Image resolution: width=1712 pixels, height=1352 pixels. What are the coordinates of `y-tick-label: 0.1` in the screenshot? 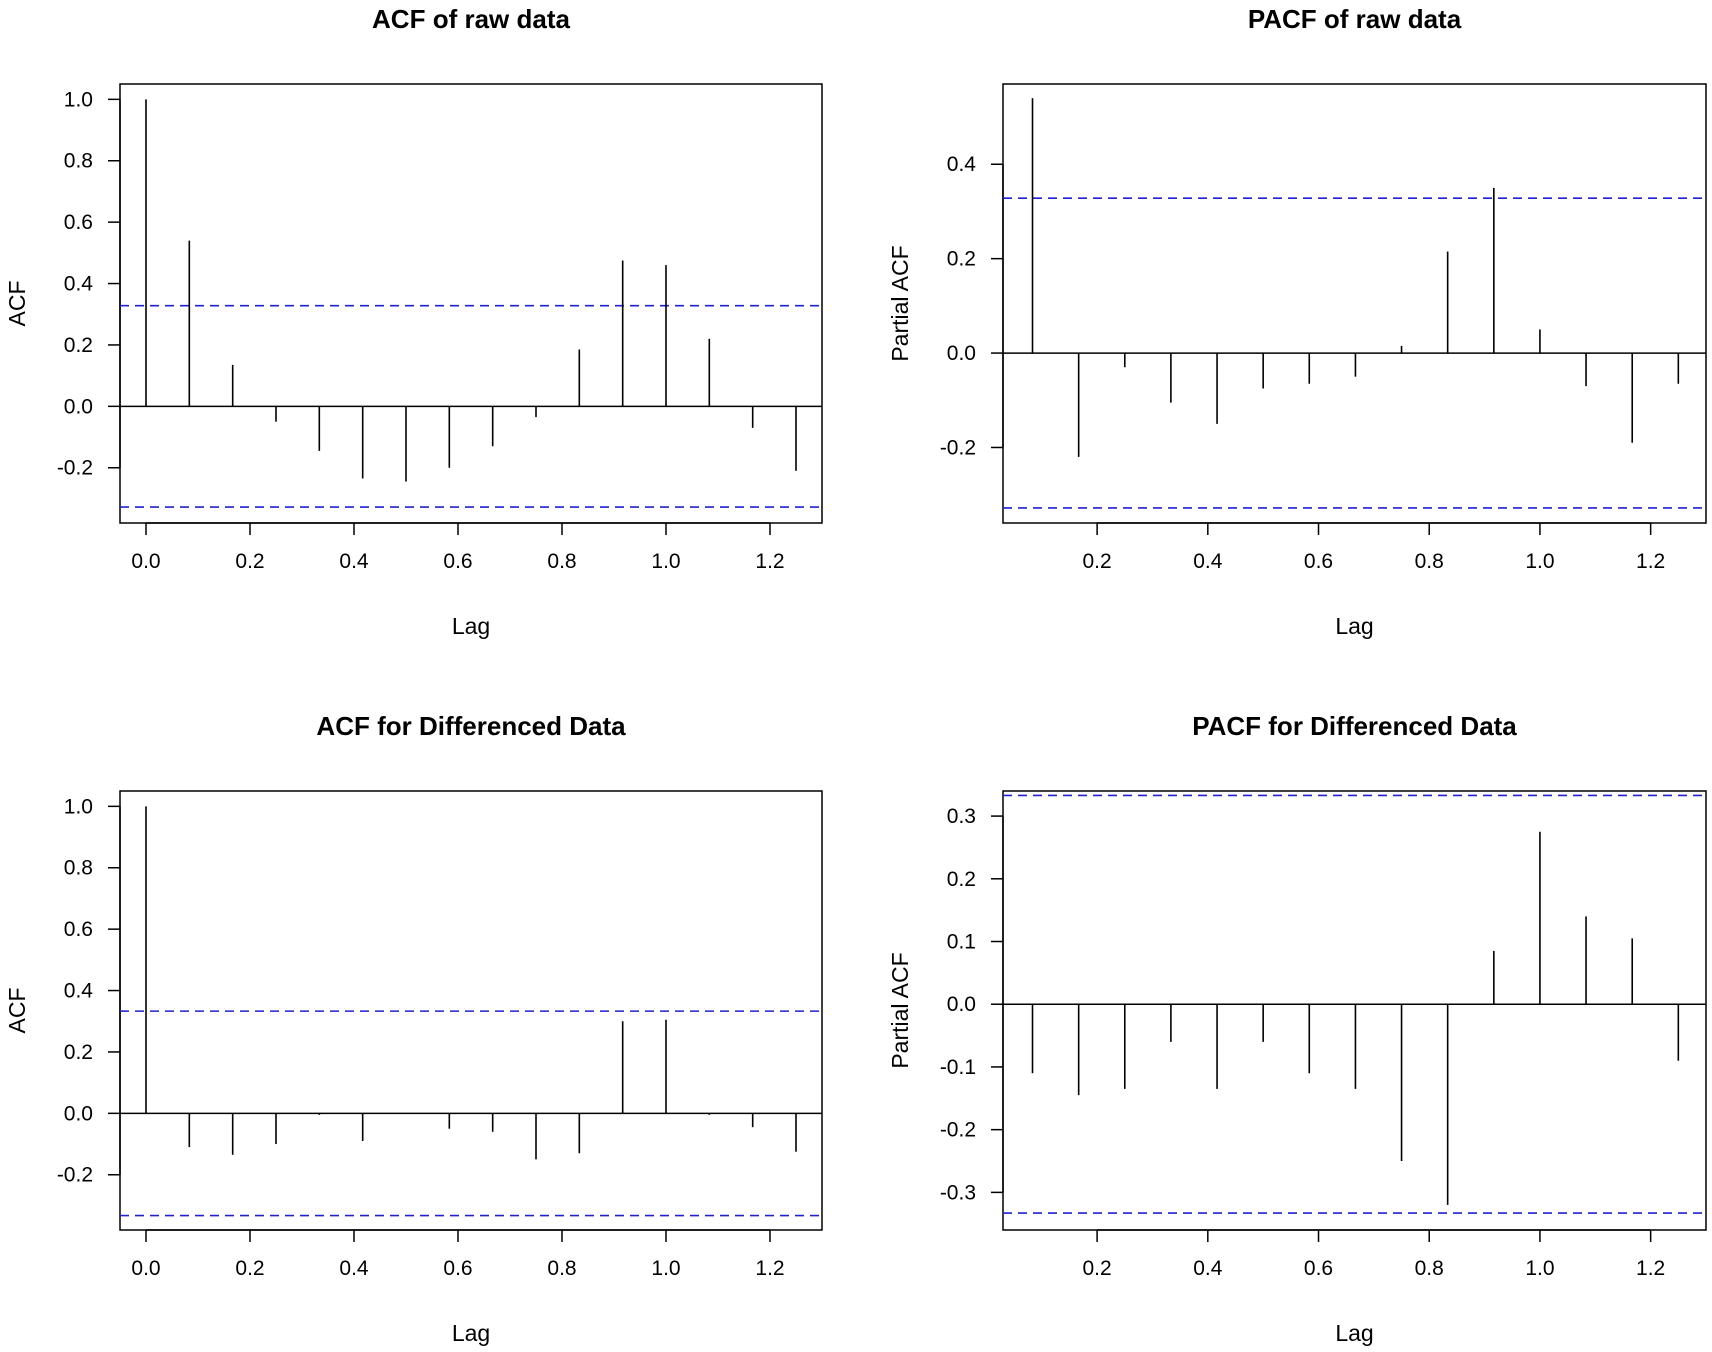 It's located at (961, 942).